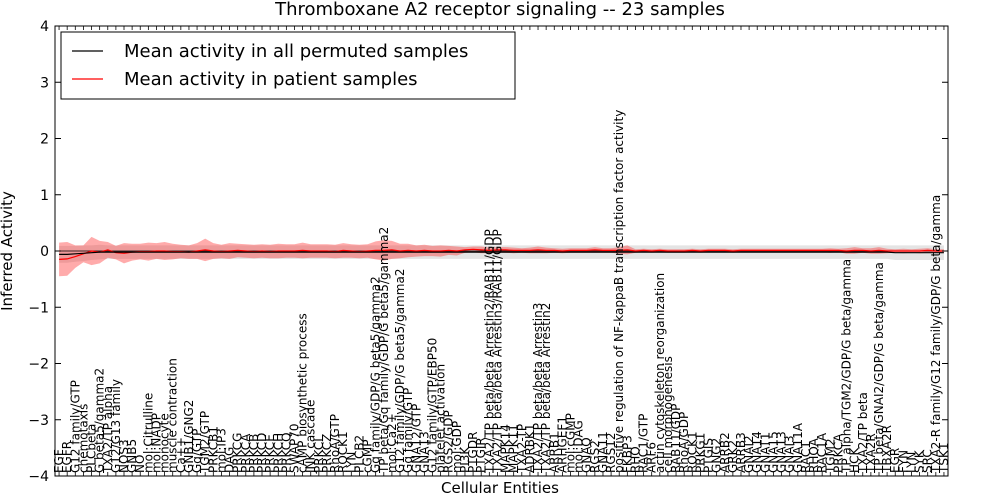 The width and height of the screenshot is (1000, 500). What do you see at coordinates (311, 437) in the screenshot?
I see `category-label: JNK cascade` at bounding box center [311, 437].